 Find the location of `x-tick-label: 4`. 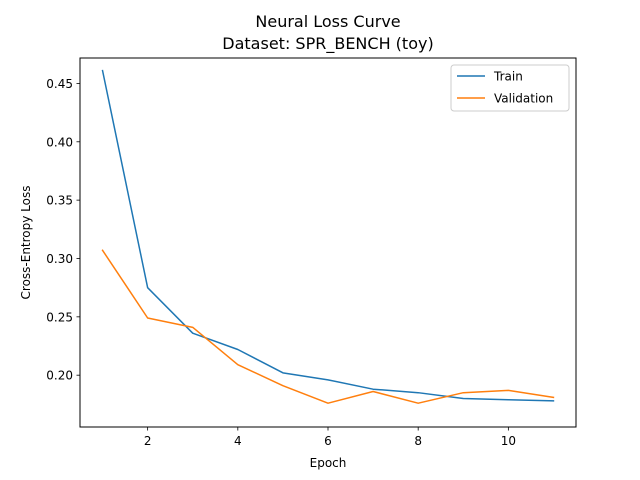

x-tick-label: 4 is located at coordinates (238, 441).